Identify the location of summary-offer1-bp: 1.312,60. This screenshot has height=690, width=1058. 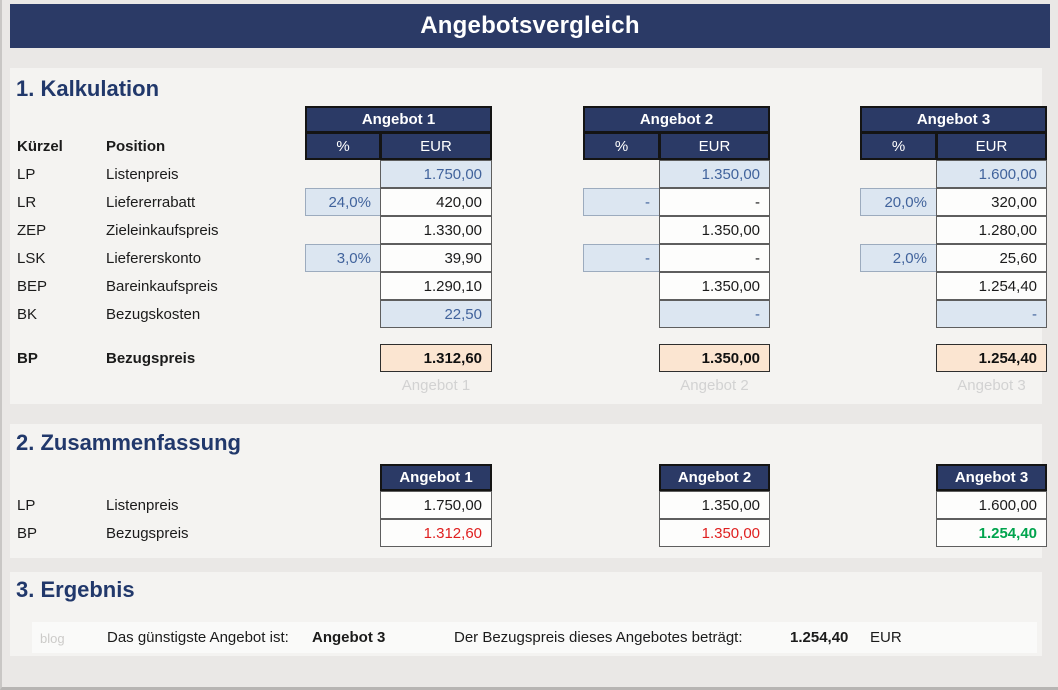
(436, 533).